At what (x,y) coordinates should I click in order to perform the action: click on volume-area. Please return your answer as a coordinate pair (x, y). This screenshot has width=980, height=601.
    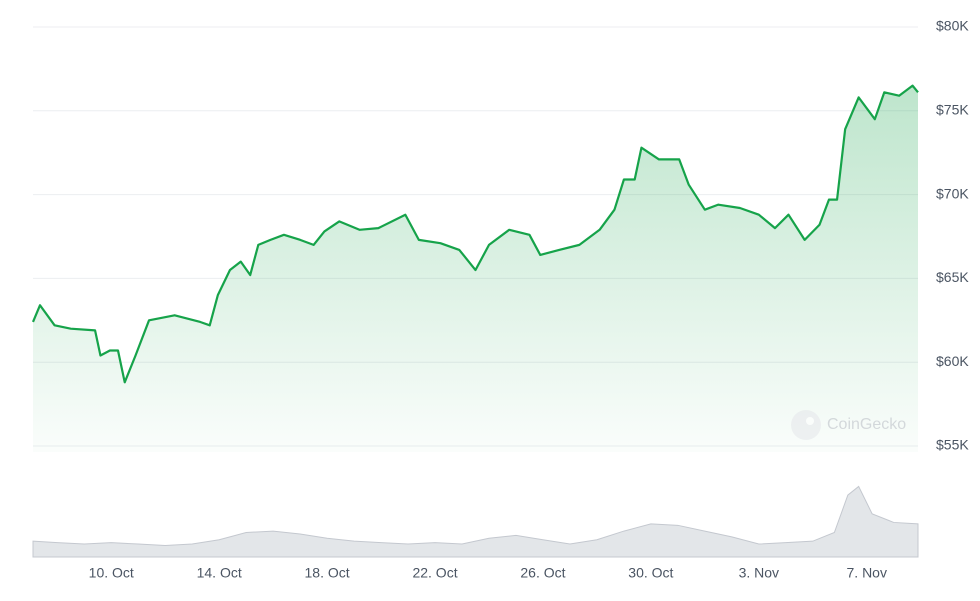
    Looking at the image, I should click on (475, 521).